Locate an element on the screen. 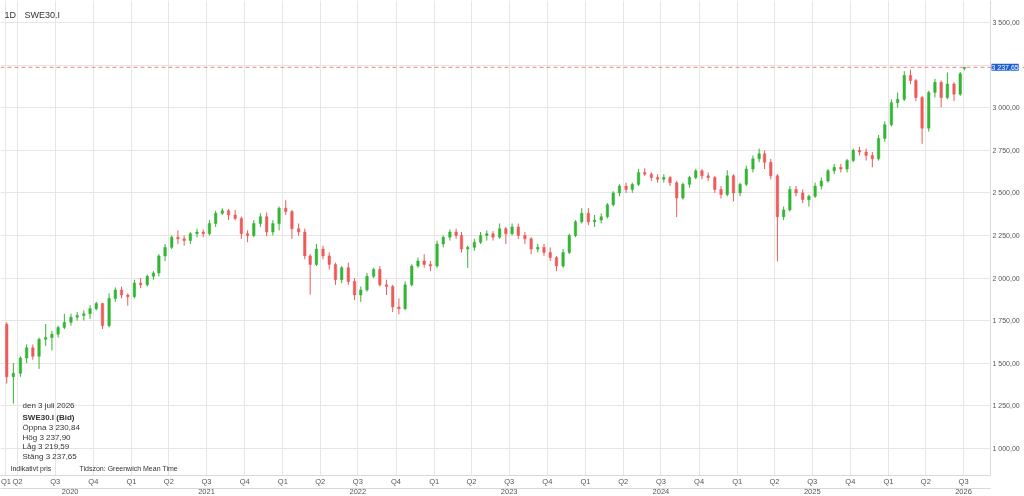 The height and width of the screenshot is (496, 1024). annotation: Stäng 3 237,65 is located at coordinates (50, 456).